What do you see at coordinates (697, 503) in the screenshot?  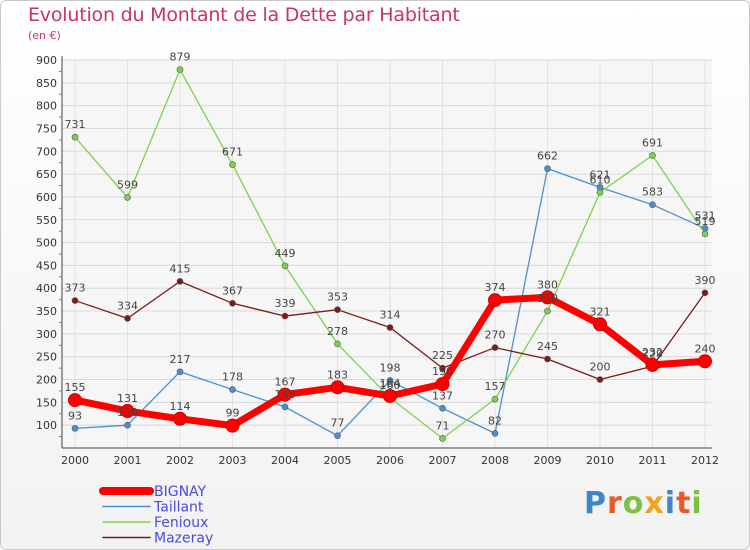 I see `logo-letter: i` at bounding box center [697, 503].